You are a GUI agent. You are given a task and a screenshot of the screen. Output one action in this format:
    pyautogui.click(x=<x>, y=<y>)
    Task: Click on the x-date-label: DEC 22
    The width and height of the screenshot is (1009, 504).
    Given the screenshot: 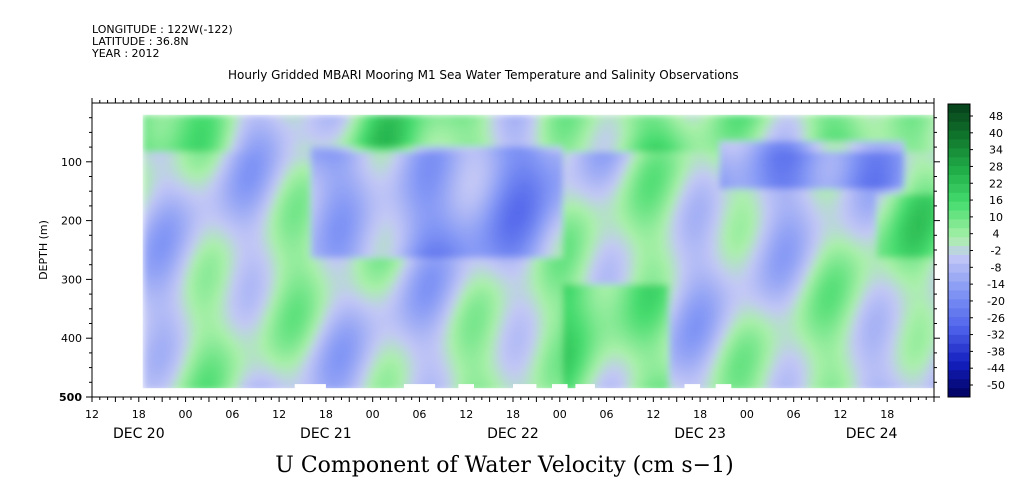 What is the action you would take?
    pyautogui.click(x=513, y=434)
    